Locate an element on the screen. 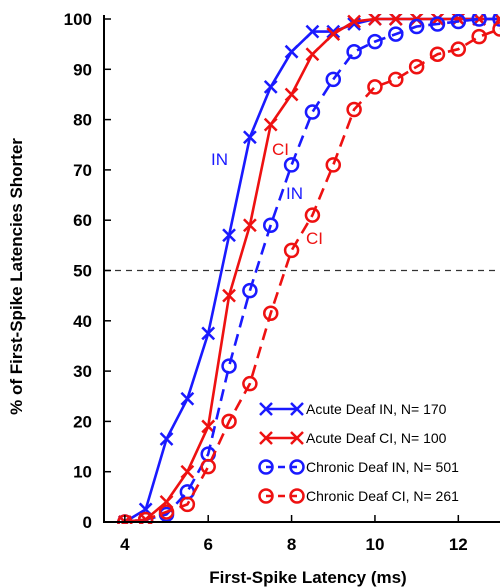 Image resolution: width=500 pixels, height=587 pixels. legend-item-2: Acute Deaf CI, N= 100 is located at coordinates (353, 438).